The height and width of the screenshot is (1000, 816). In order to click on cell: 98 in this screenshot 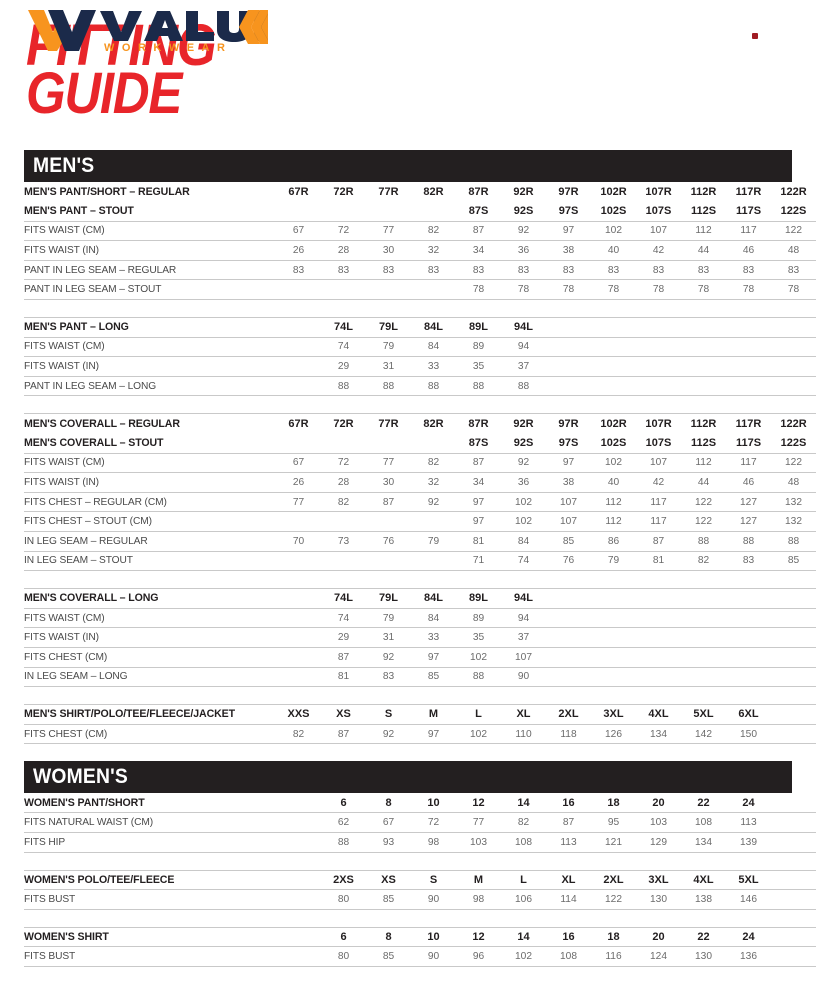, I will do `click(433, 842)`.